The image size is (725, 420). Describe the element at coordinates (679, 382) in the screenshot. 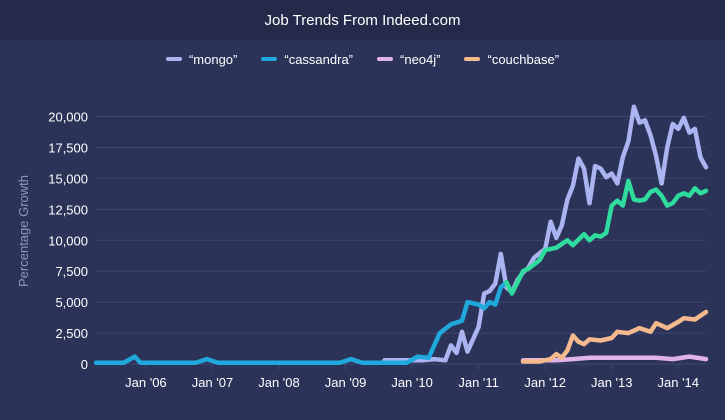

I see `x-tick-label: Jan '14` at that location.